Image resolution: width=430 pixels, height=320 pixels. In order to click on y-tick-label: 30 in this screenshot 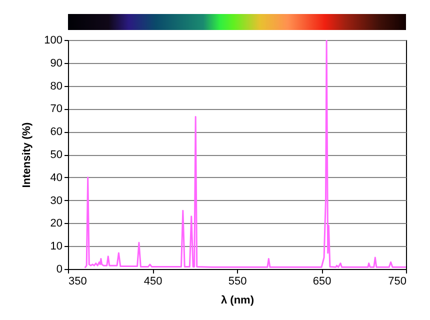, I will do `click(56, 200)`.